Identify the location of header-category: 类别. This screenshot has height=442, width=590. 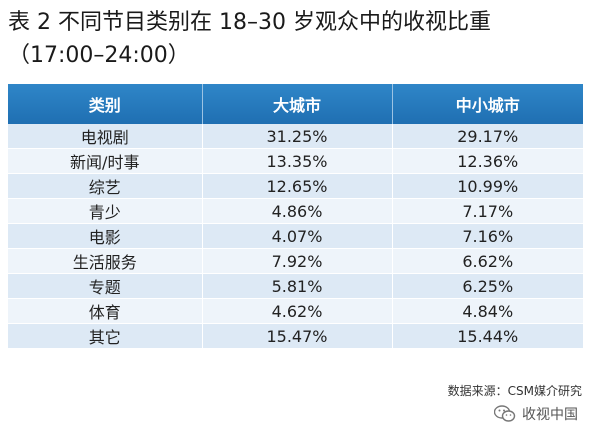
(105, 104).